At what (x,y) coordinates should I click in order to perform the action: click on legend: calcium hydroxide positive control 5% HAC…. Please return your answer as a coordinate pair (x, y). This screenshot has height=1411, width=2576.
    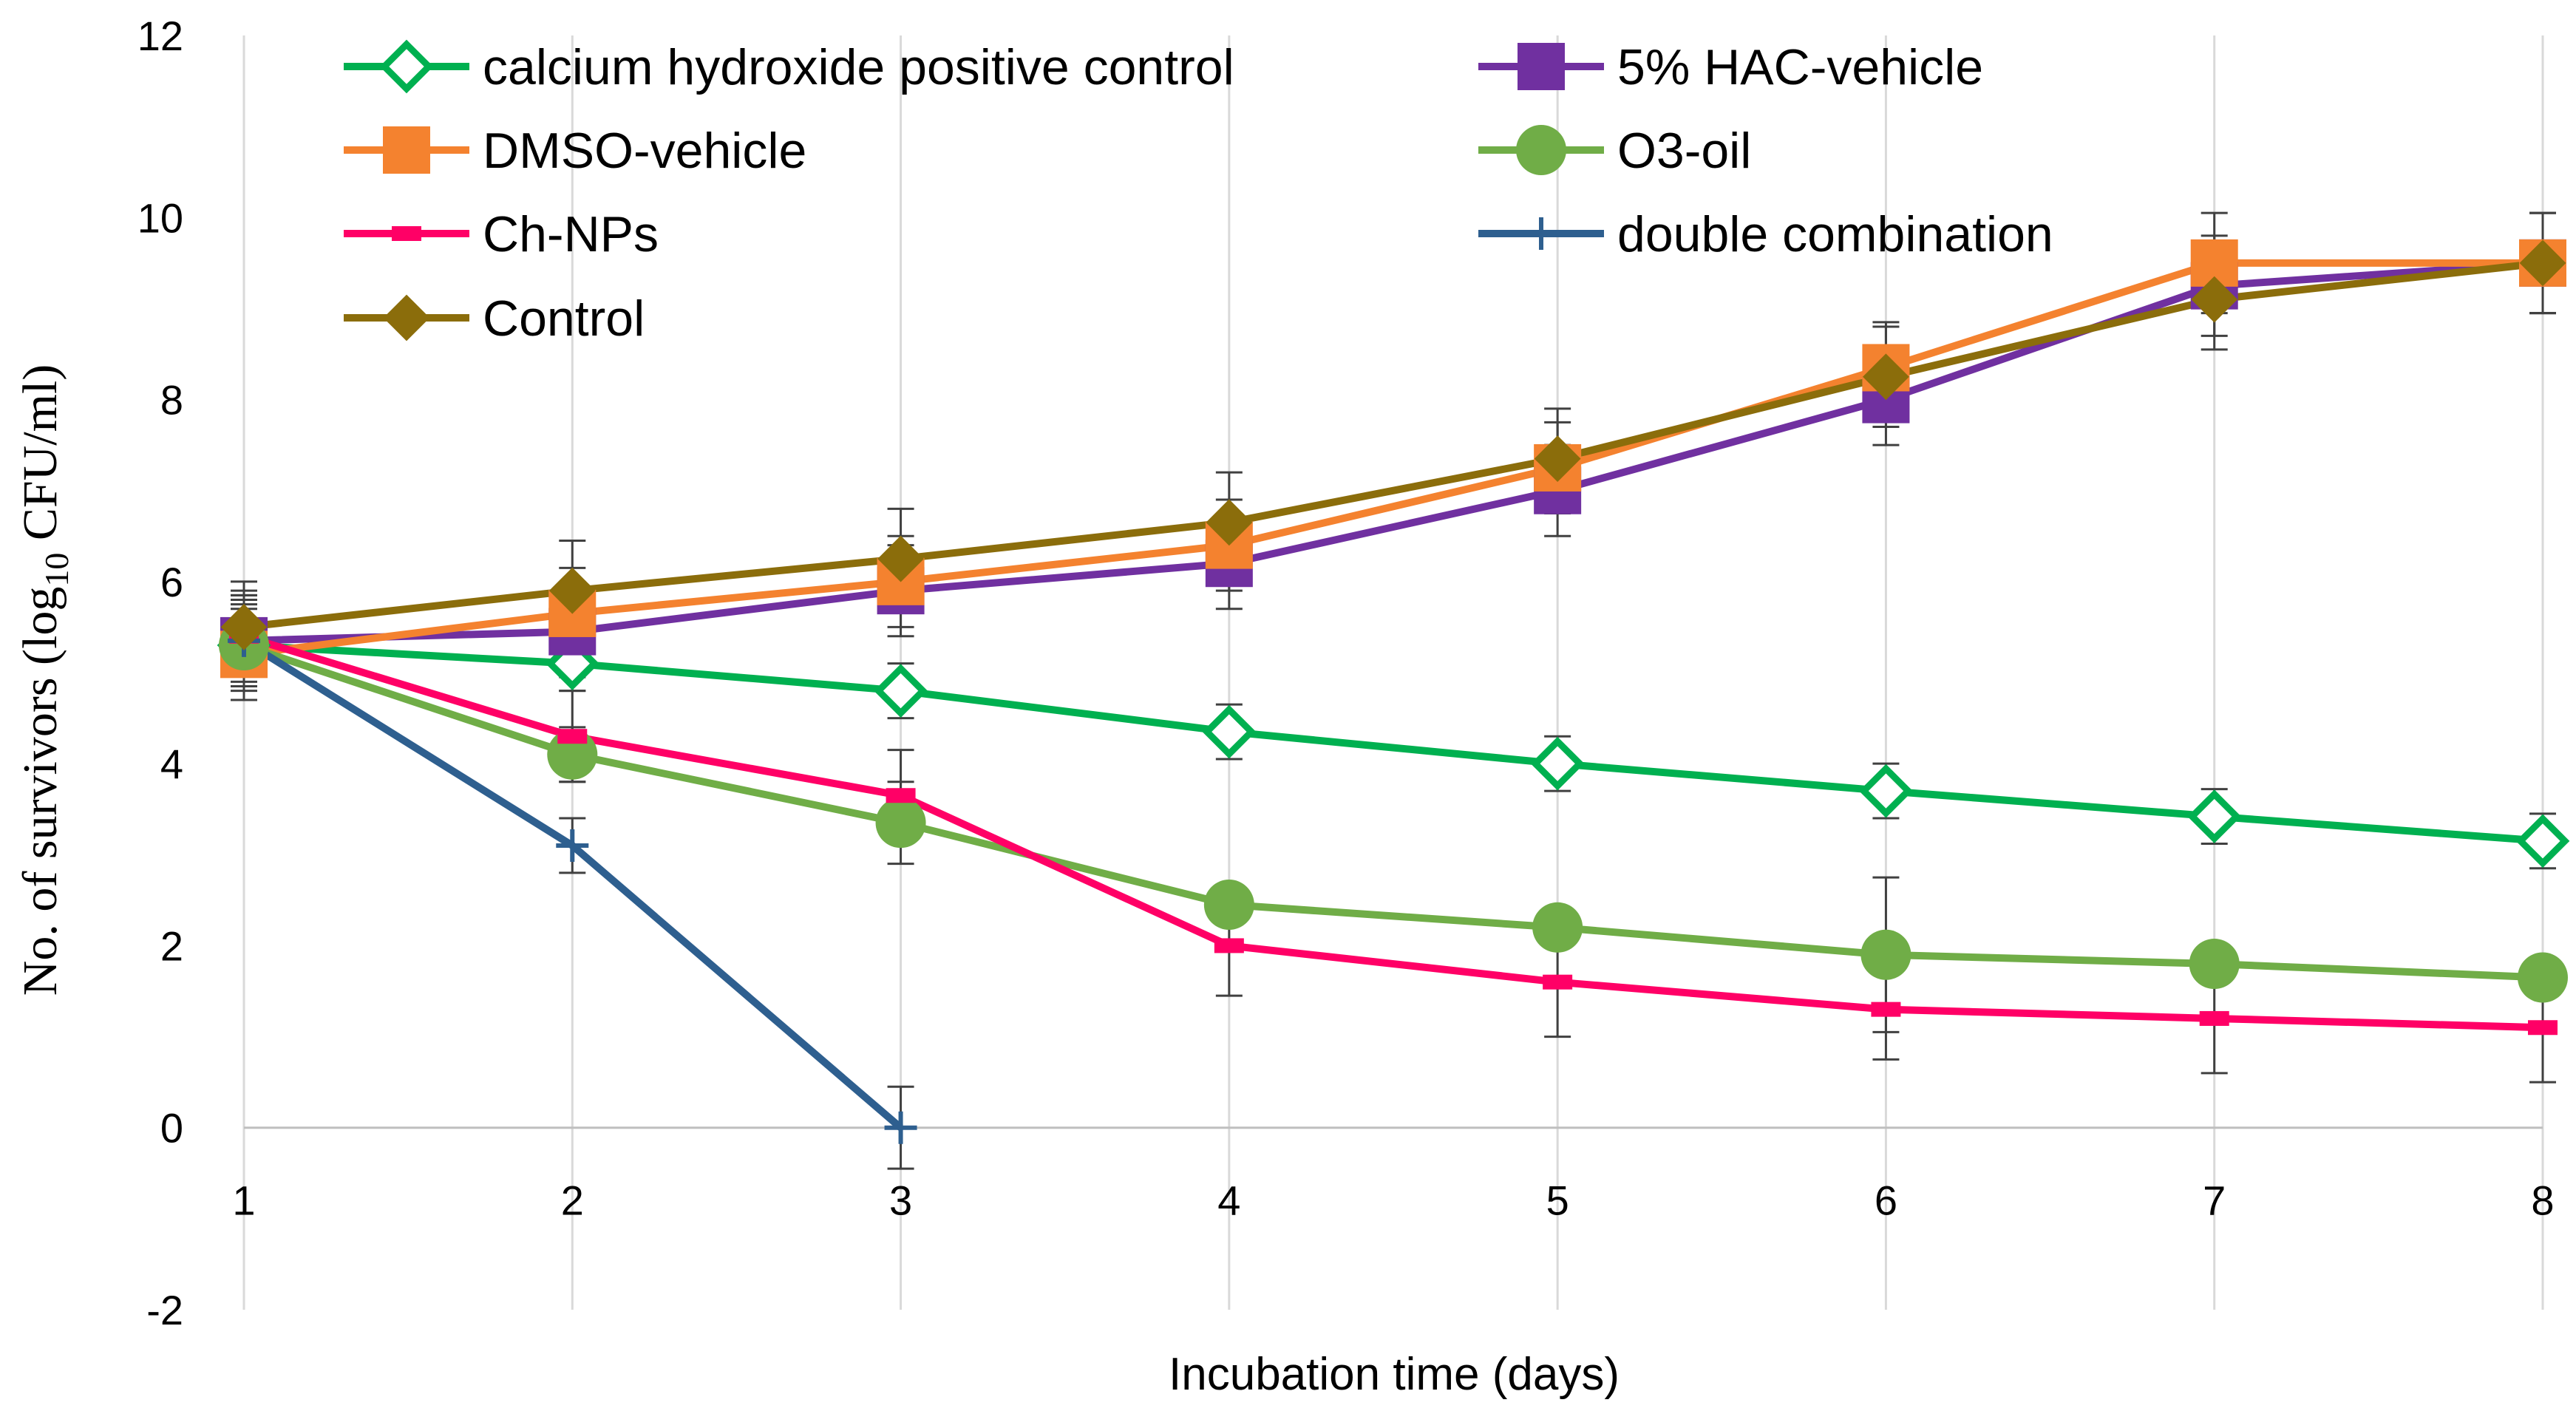
    Looking at the image, I should click on (1198, 193).